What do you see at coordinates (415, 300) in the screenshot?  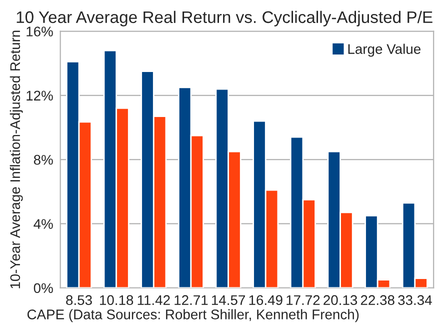 I see `x-tick-label: 33.34` at bounding box center [415, 300].